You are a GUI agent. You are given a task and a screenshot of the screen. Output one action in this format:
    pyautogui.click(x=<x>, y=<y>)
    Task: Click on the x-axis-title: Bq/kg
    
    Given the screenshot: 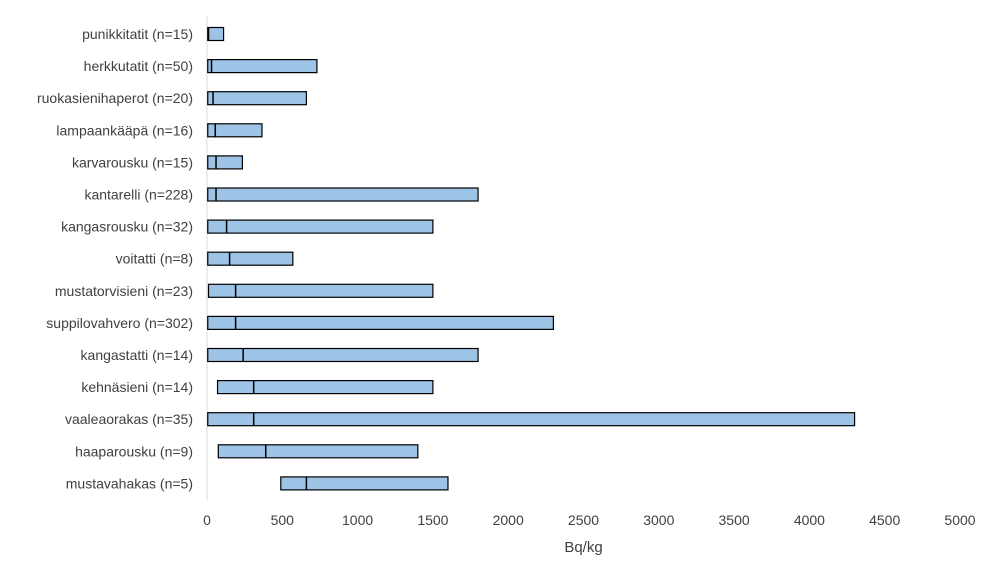 What is the action you would take?
    pyautogui.click(x=583, y=547)
    